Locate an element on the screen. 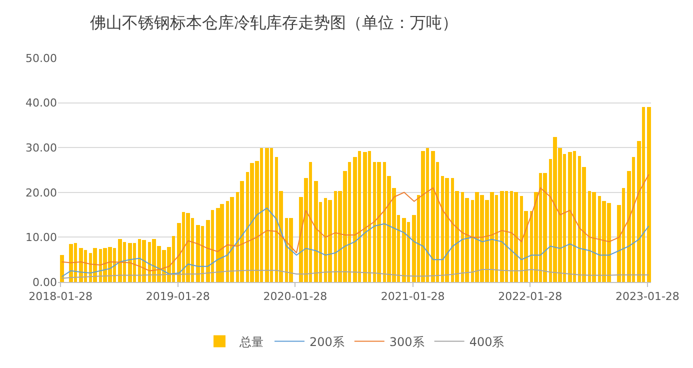 The image size is (693, 368). x-tick-label: 2022-01-28 is located at coordinates (530, 297).